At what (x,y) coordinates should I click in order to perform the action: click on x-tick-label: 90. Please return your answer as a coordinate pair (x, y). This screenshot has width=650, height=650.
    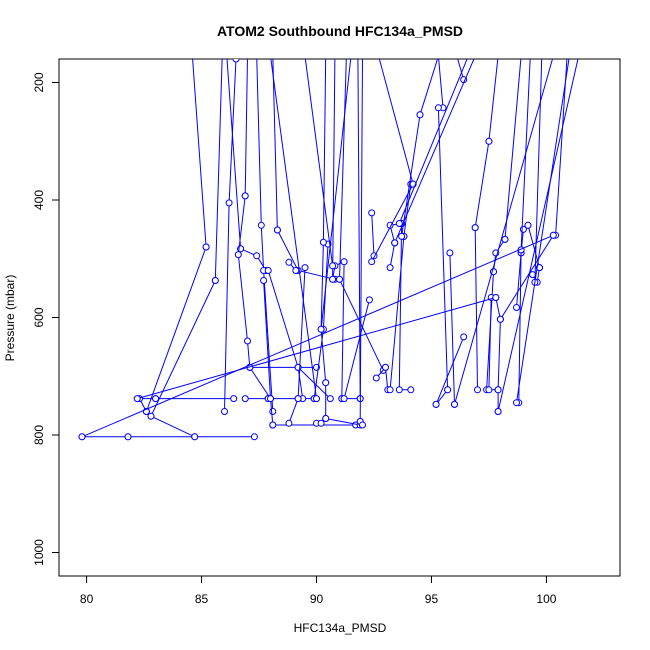
    Looking at the image, I should click on (317, 599).